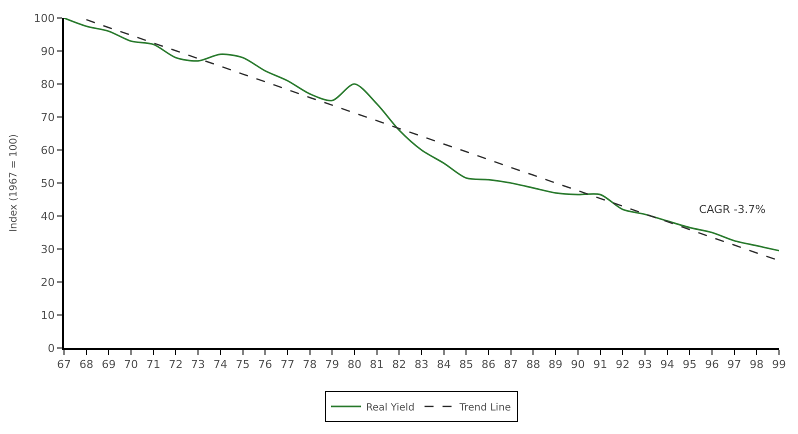  Describe the element at coordinates (198, 365) in the screenshot. I see `x-tick-label: 73` at that location.